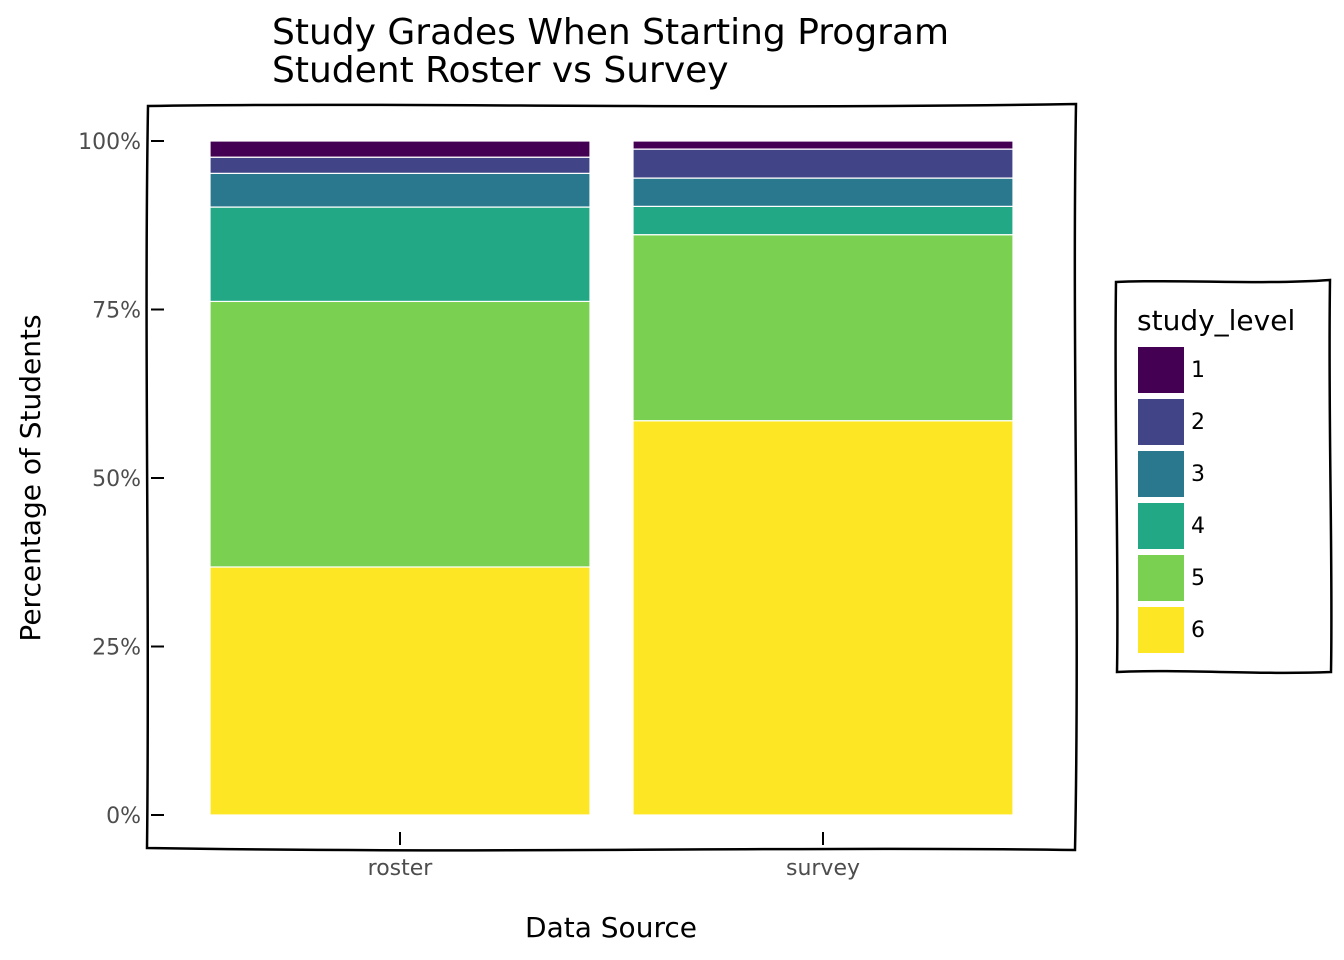 The height and width of the screenshot is (960, 1344). What do you see at coordinates (1198, 526) in the screenshot?
I see `legend-label-4: 4` at bounding box center [1198, 526].